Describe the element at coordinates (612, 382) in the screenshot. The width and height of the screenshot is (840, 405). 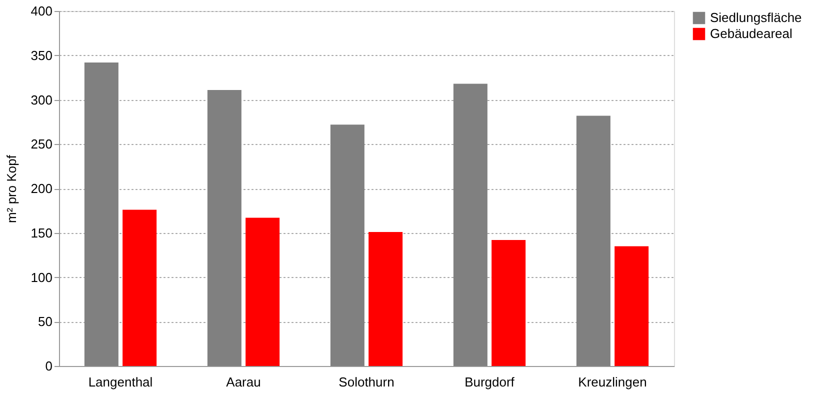
I see `x-tick-label: Kreuzlingen` at that location.